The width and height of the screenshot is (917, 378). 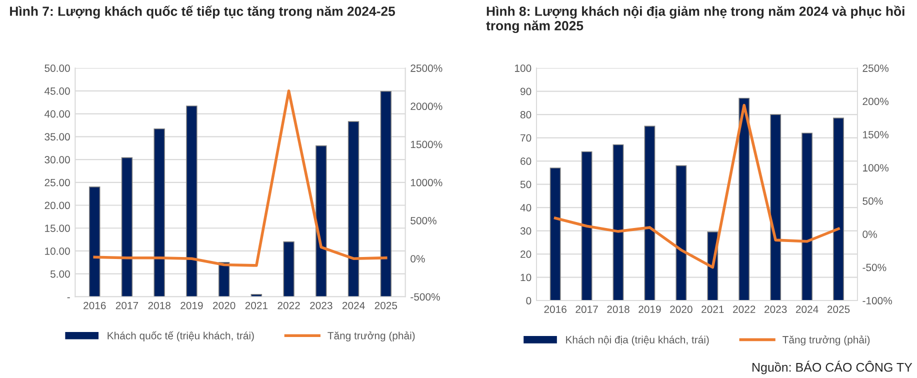 I want to click on y-tick-label: 80, so click(x=526, y=114).